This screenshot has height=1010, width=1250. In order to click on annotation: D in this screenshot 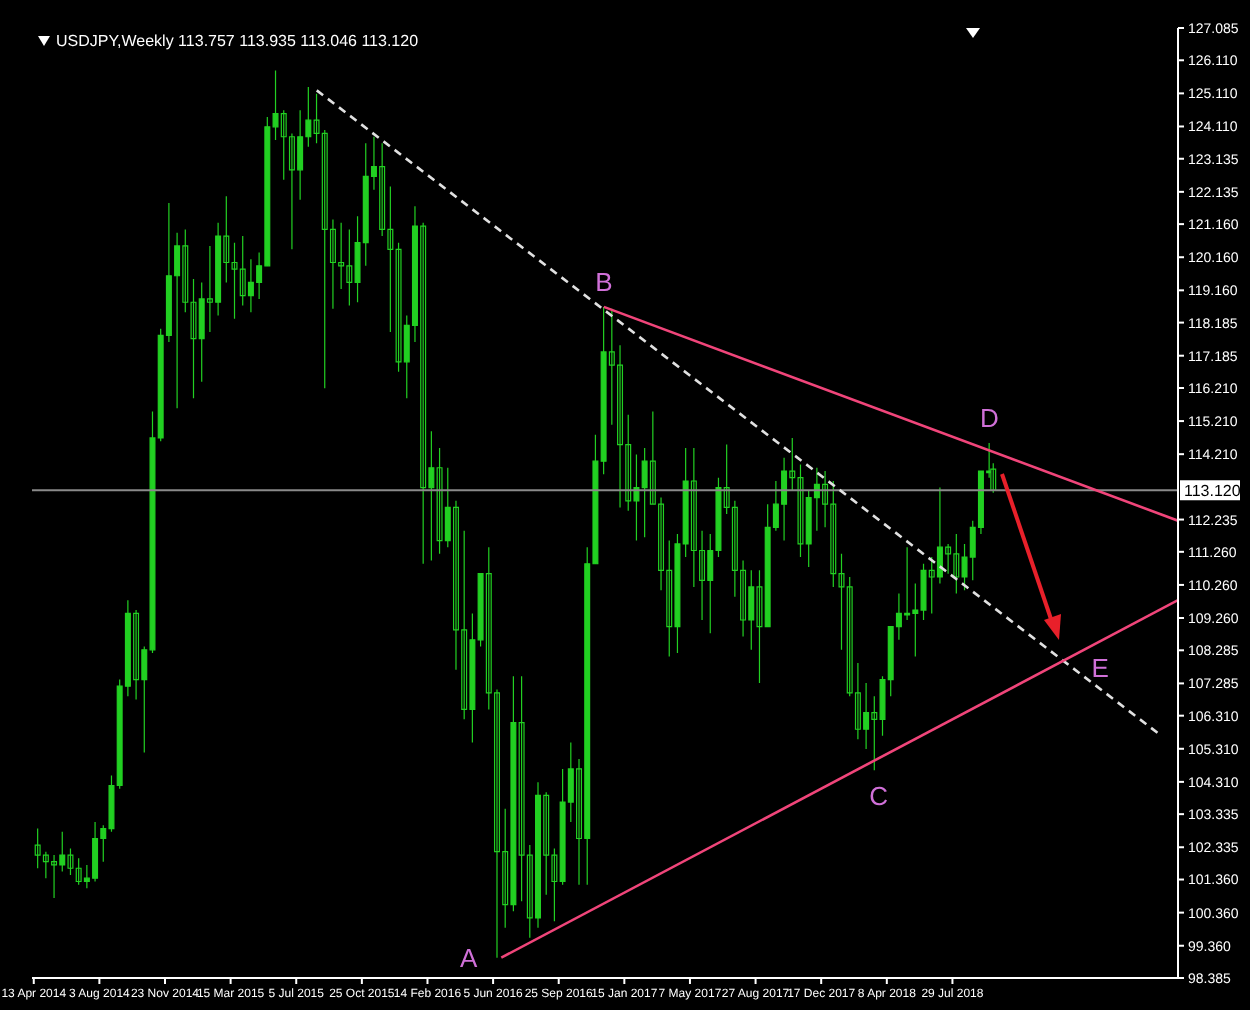, I will do `click(989, 417)`.